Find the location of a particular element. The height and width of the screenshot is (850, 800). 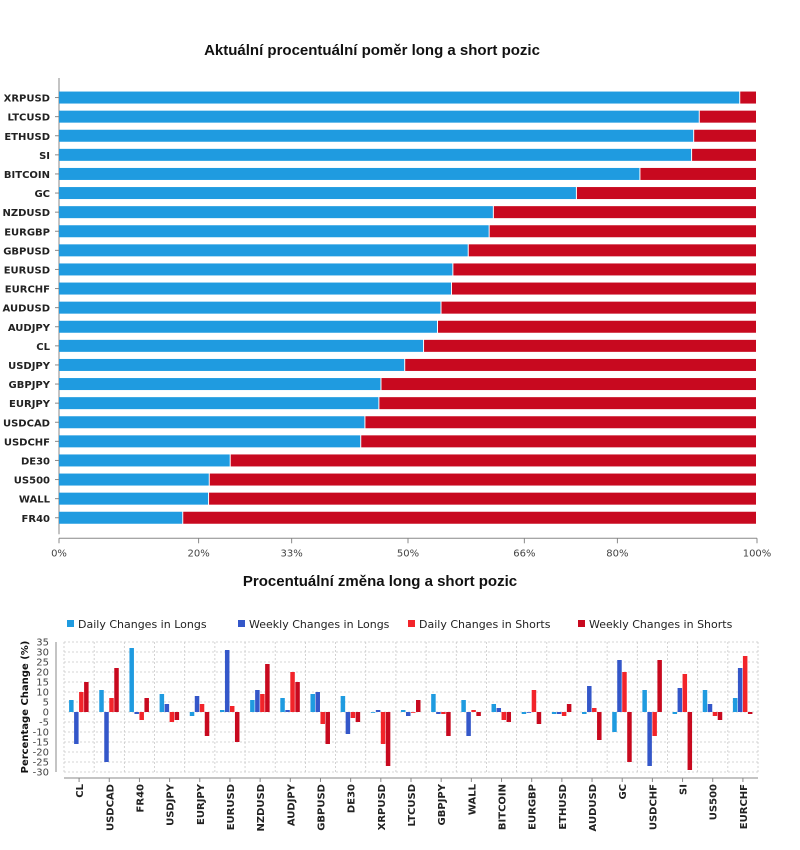

category-label: WALL is located at coordinates (35, 500).